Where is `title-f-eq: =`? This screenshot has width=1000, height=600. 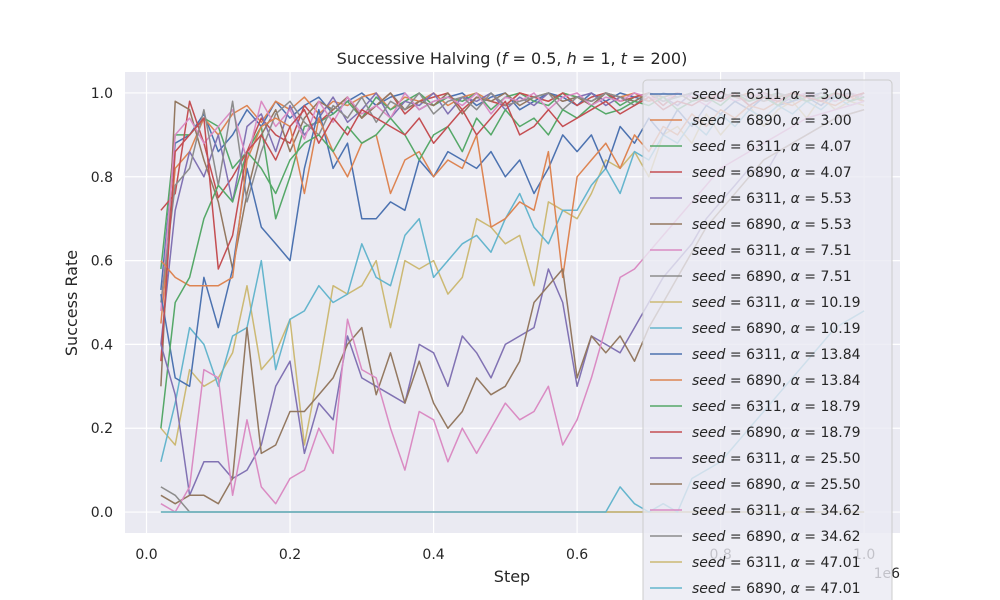 title-f-eq: = is located at coordinates (519, 58).